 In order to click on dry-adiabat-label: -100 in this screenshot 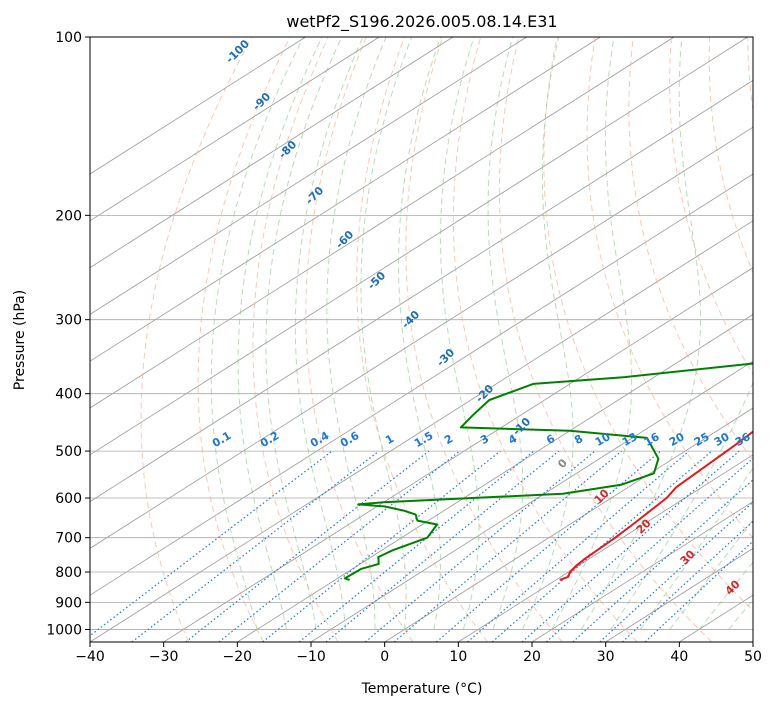, I will do `click(237, 51)`.